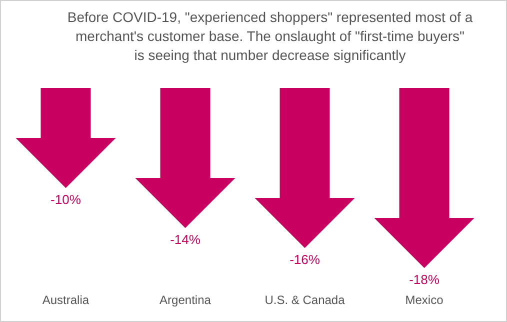 The image size is (507, 322). I want to click on x-tick-label: U.S. & Canada, so click(305, 300).